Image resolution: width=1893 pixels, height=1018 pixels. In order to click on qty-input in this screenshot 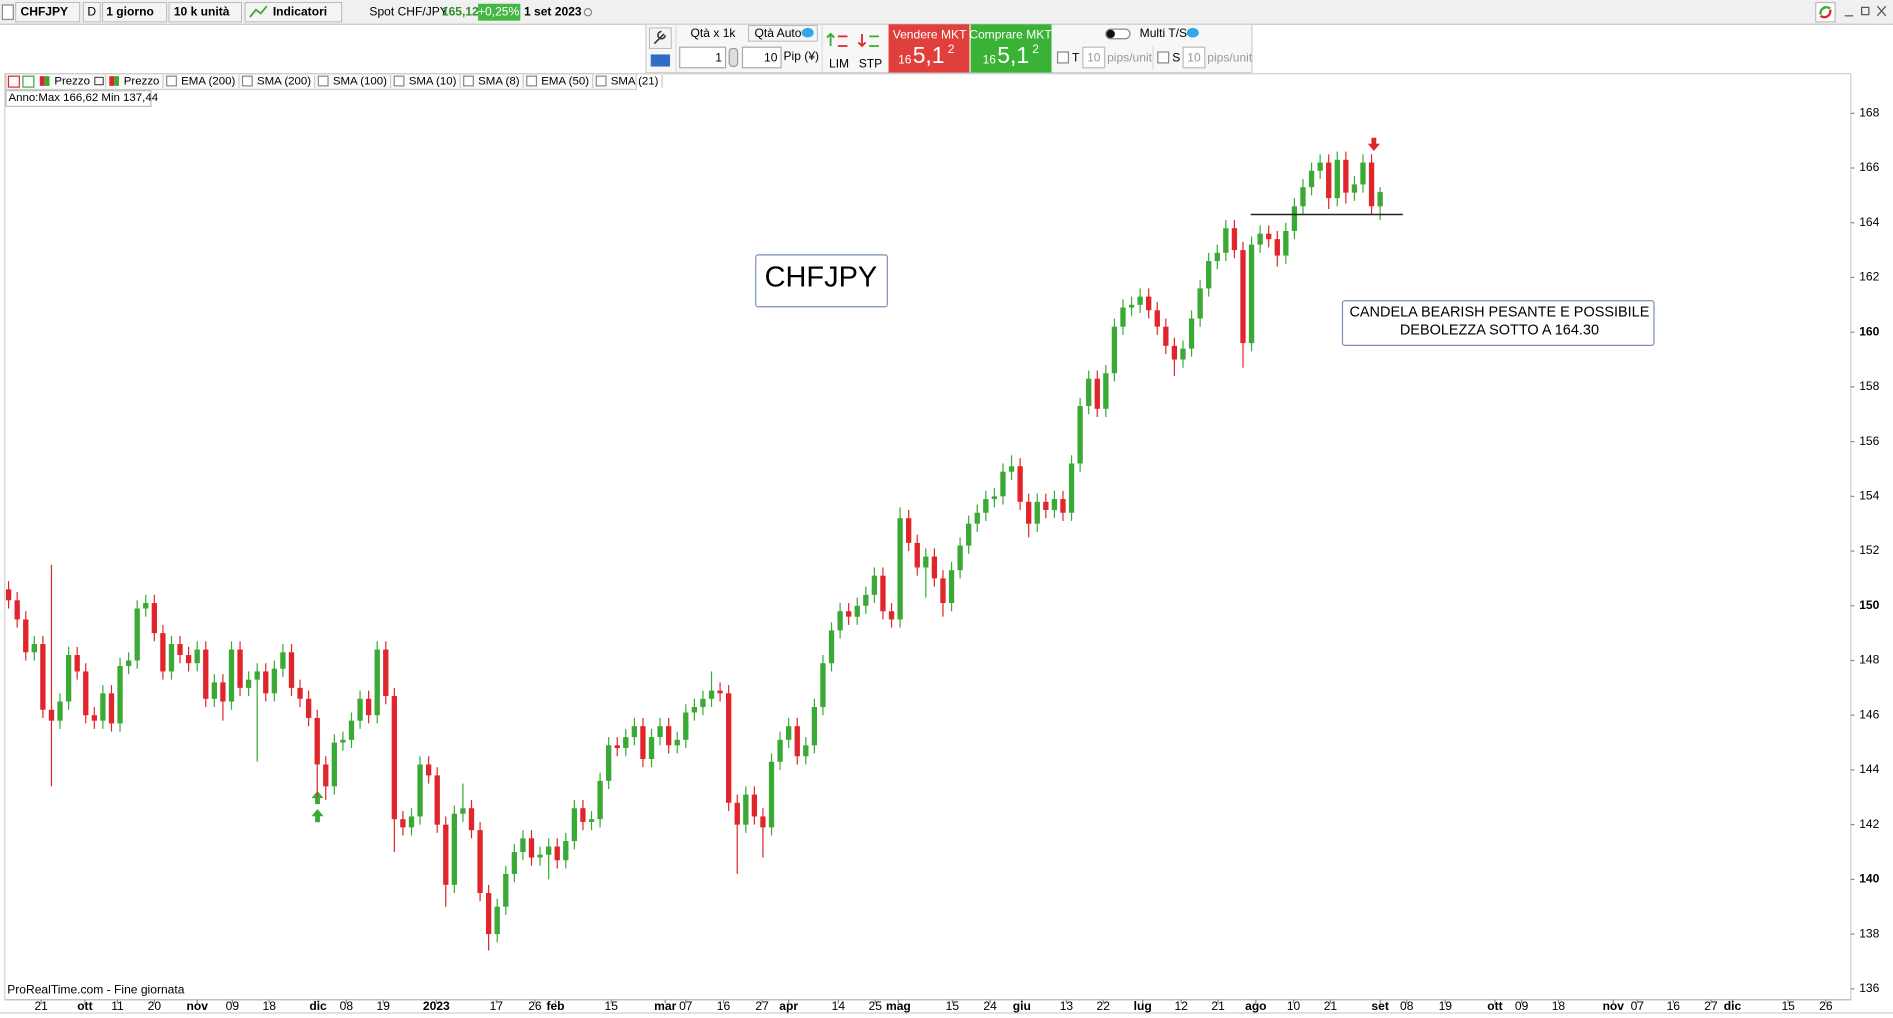, I will do `click(703, 57)`.